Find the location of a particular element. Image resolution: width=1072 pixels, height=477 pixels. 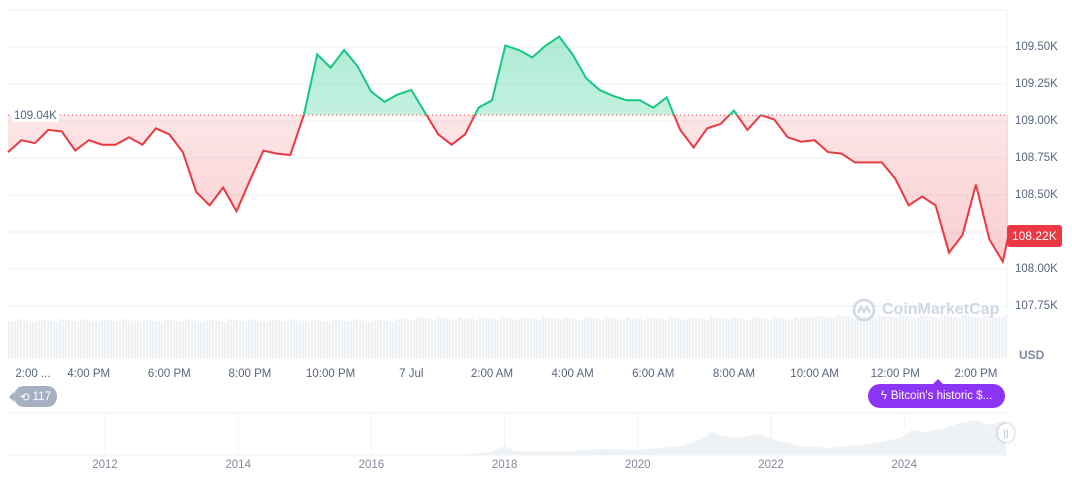

navigator-handle: || is located at coordinates (1006, 433).